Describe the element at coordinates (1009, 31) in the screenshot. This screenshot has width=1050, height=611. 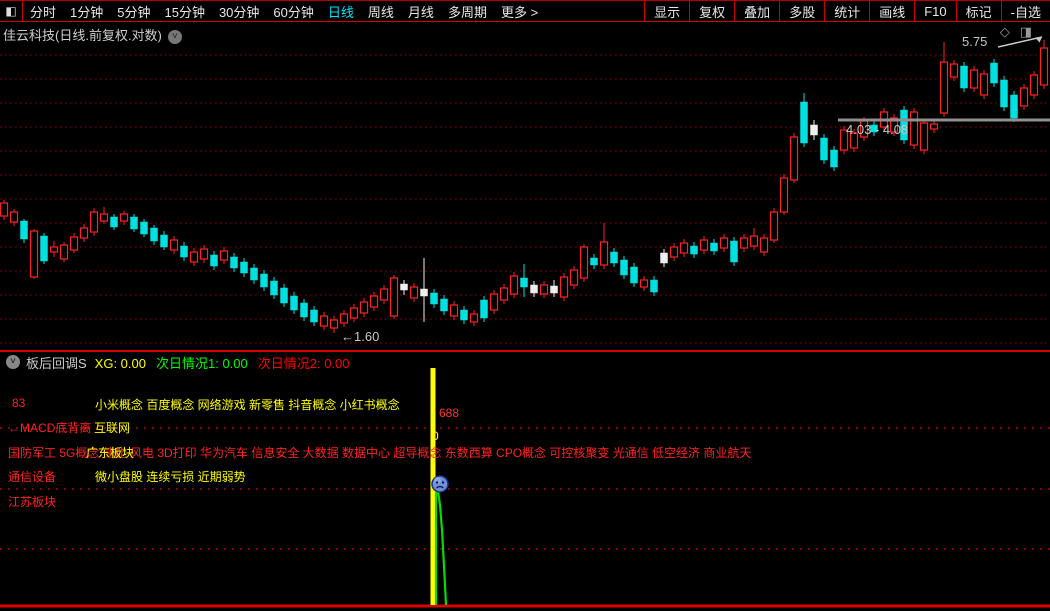
I see `diamond-icon: ◇` at that location.